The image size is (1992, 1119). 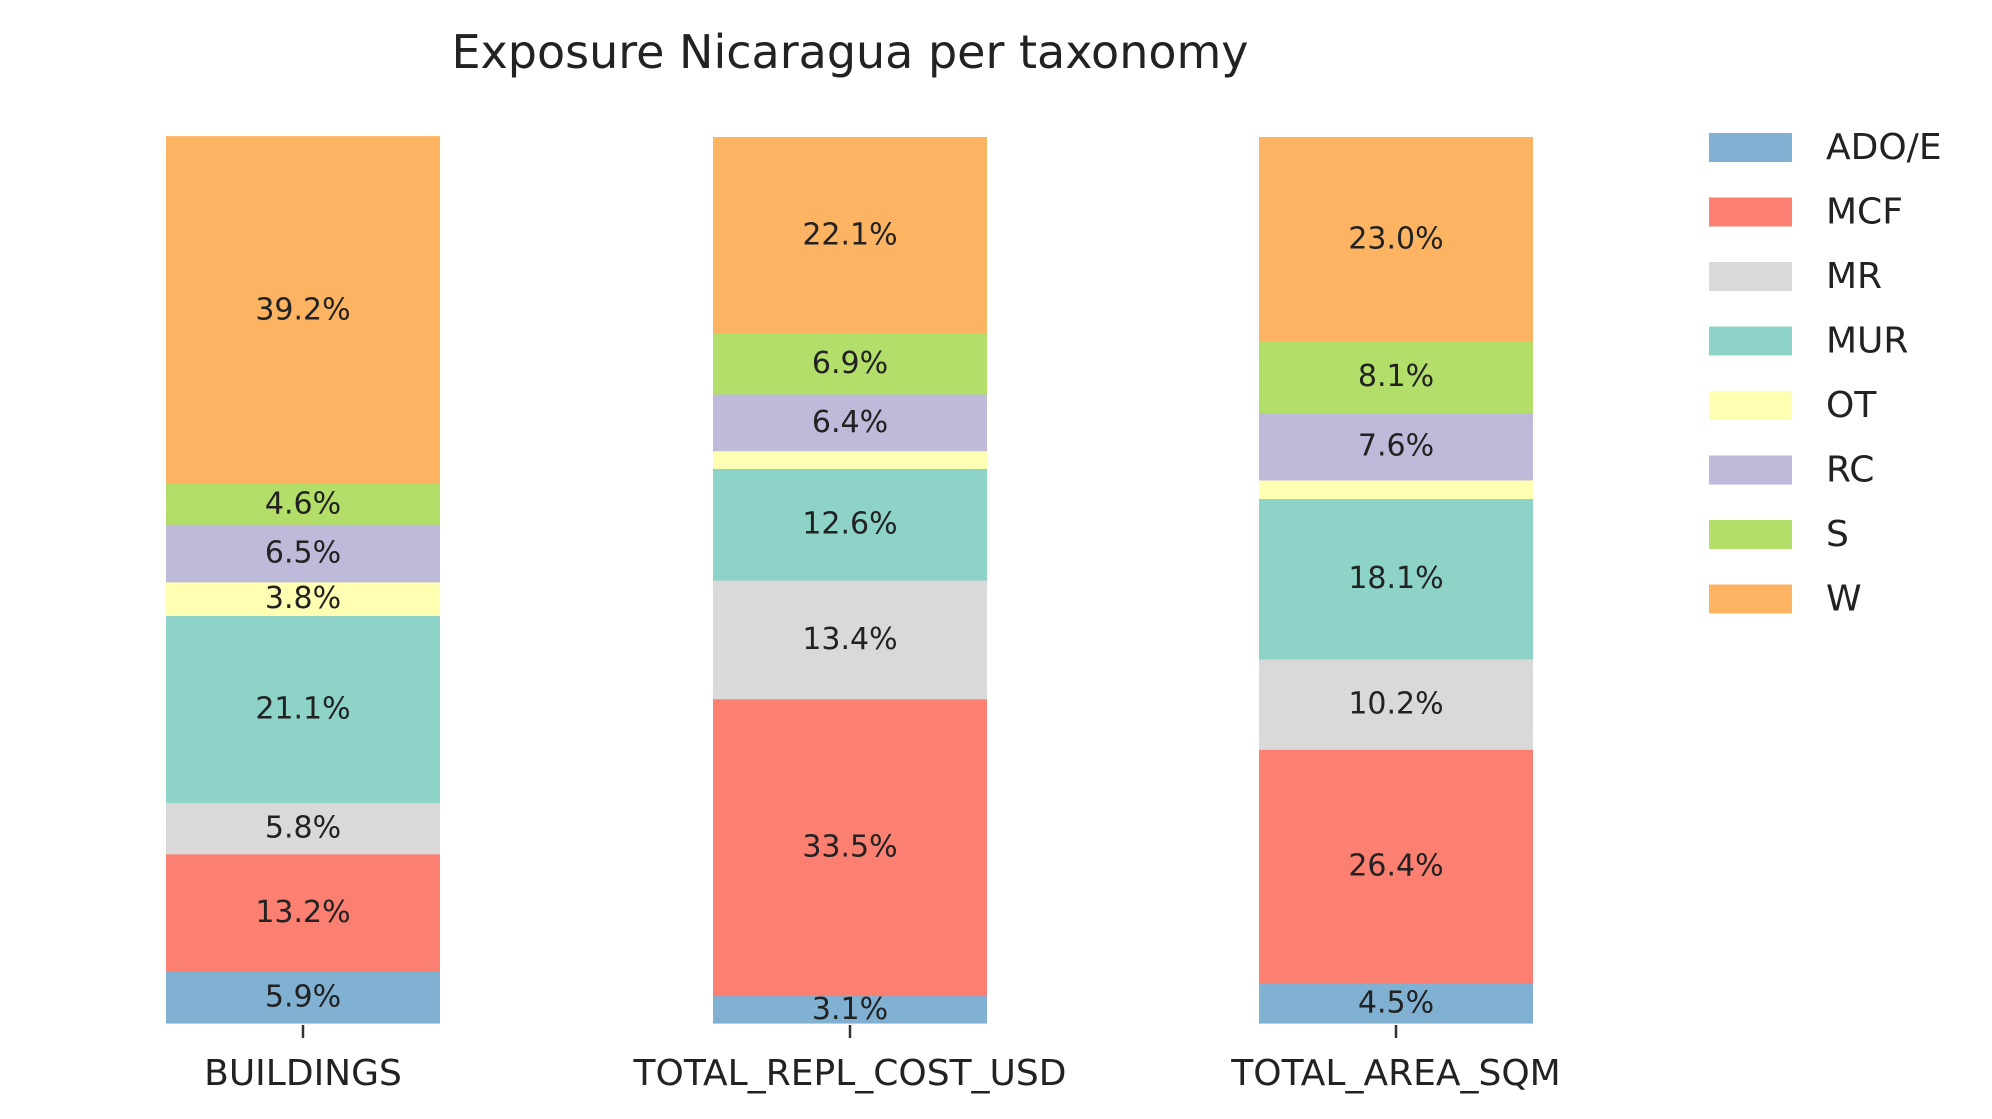 I want to click on legend-label-ado-e: ADO/E, so click(x=1884, y=147).